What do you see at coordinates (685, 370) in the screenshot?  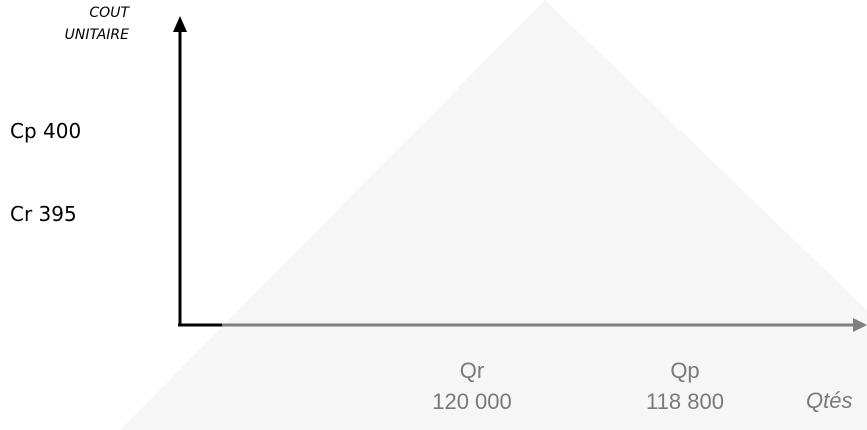 I see `x-tick-qp-name: Qp` at bounding box center [685, 370].